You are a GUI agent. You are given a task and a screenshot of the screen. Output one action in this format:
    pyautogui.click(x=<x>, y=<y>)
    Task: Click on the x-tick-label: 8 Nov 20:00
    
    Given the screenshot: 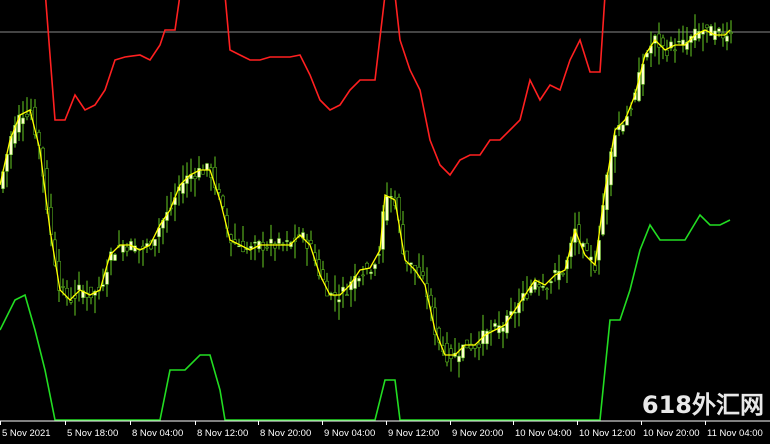 What is the action you would take?
    pyautogui.click(x=285, y=433)
    